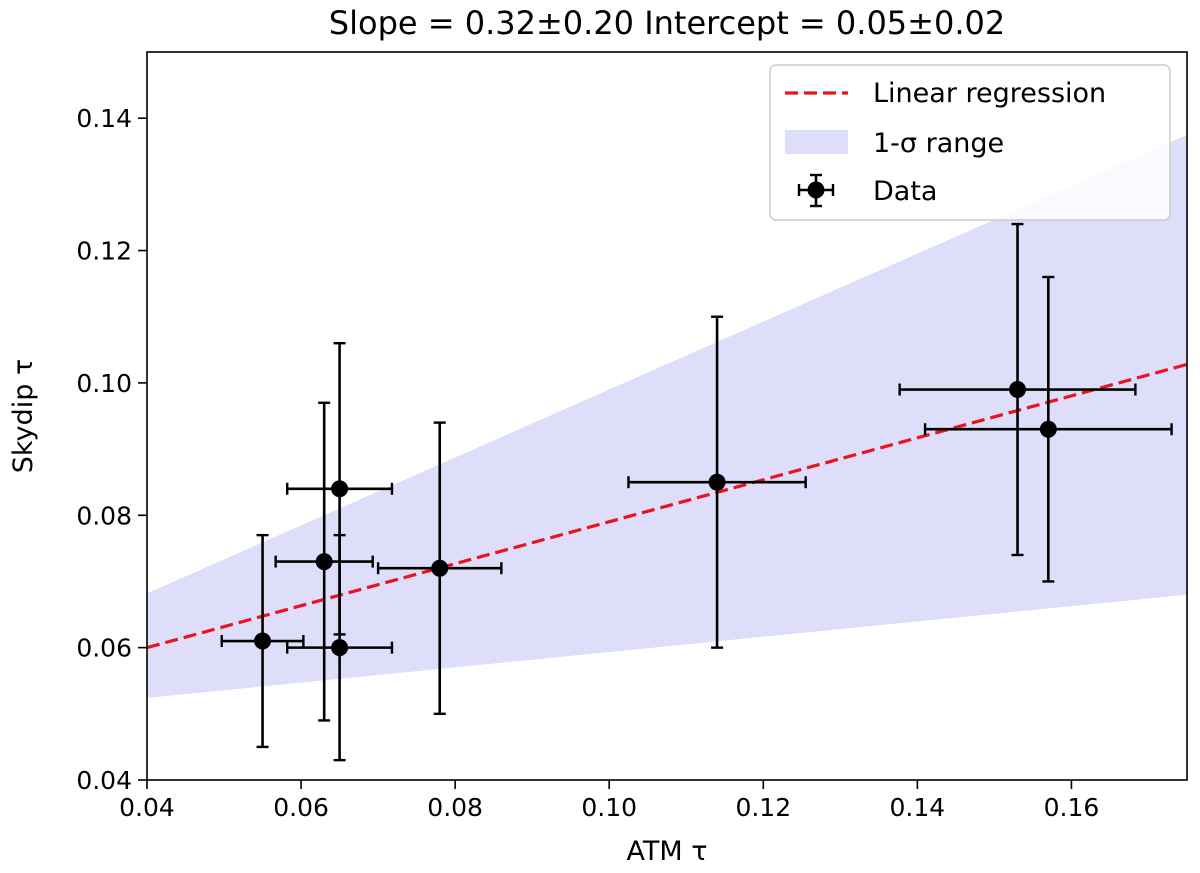 The width and height of the screenshot is (1200, 873). Describe the element at coordinates (23, 416) in the screenshot. I see `y-axis-label: Skydip τ` at that location.